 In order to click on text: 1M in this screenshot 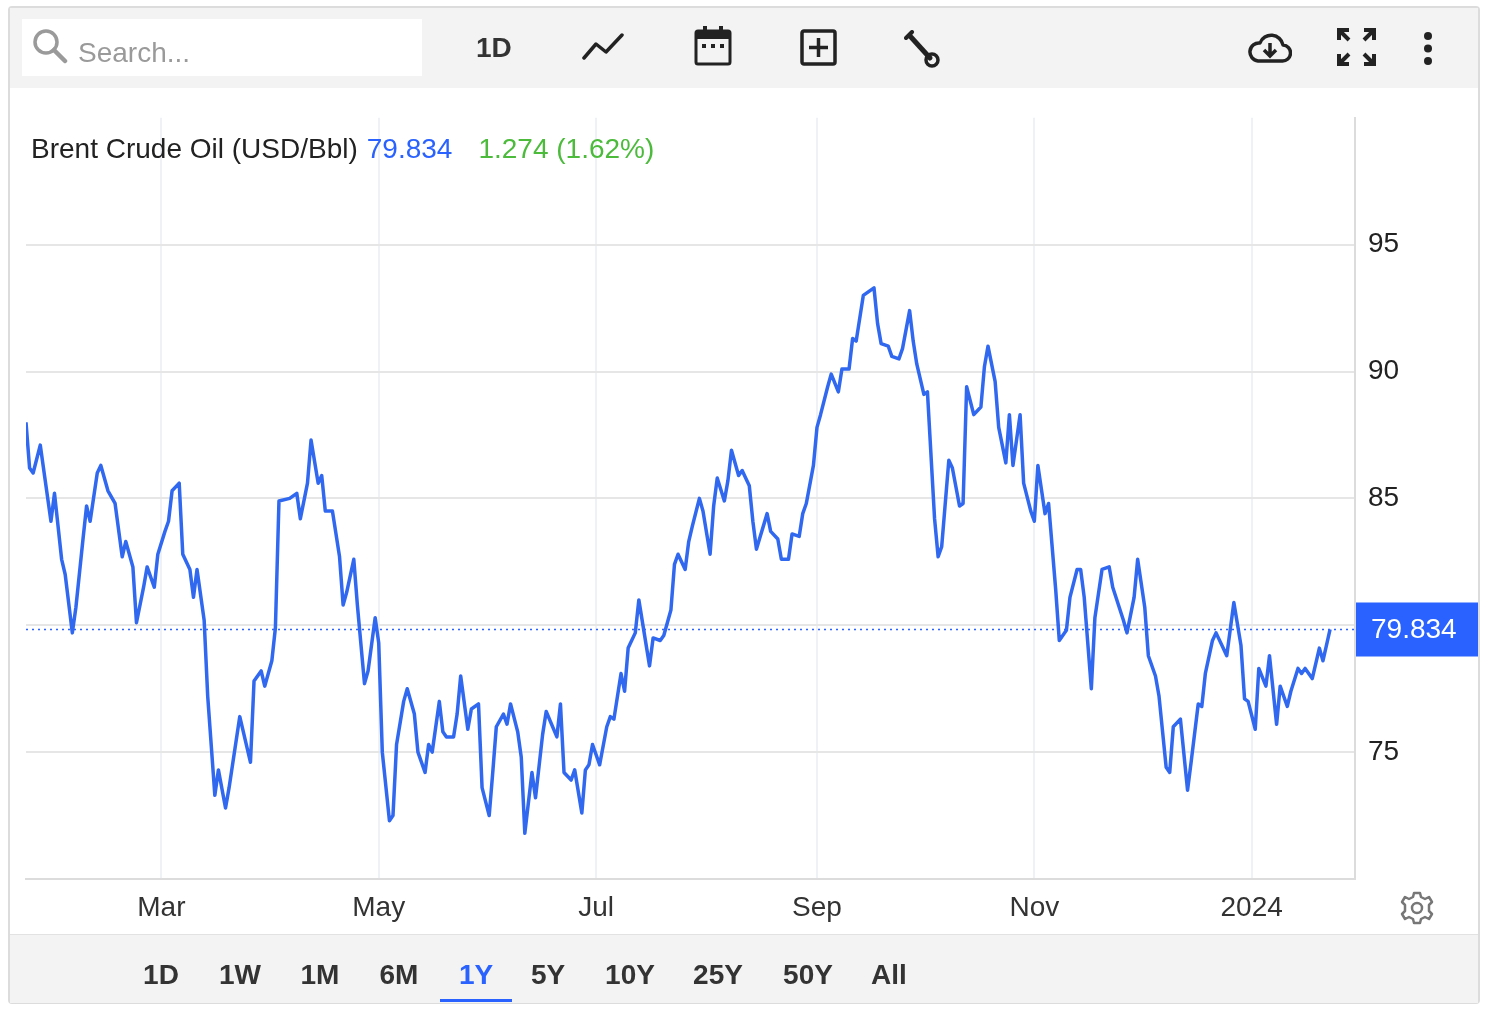, I will do `click(320, 975)`.